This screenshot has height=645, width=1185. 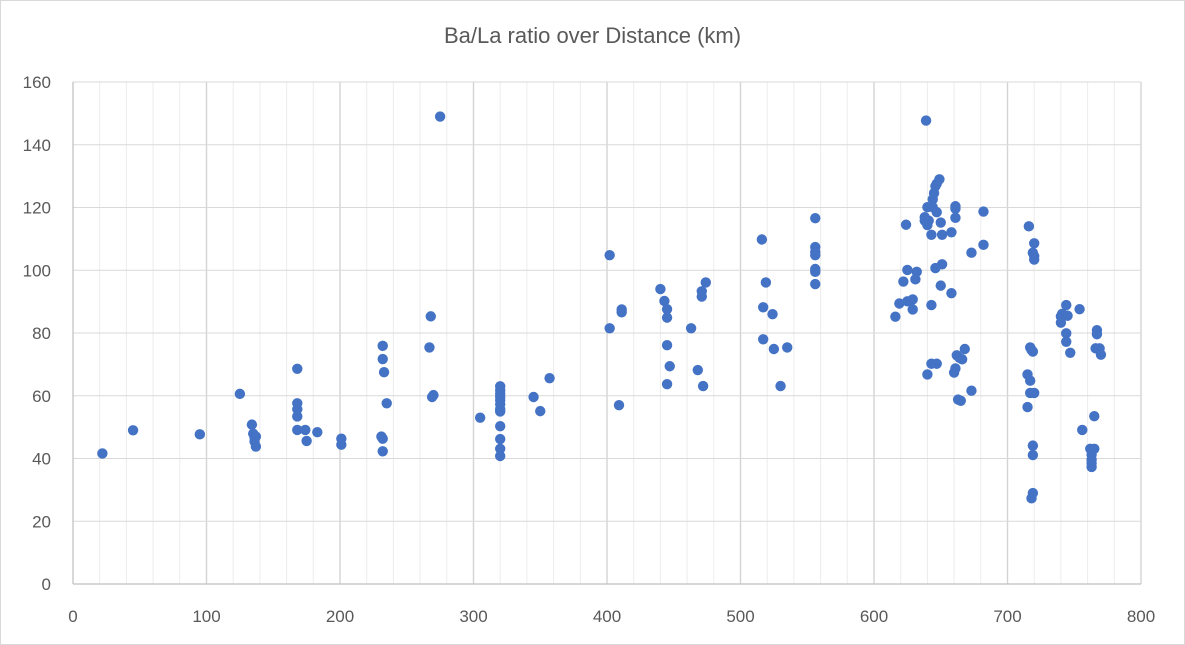 What do you see at coordinates (37, 82) in the screenshot?
I see `y-tick-label: 160` at bounding box center [37, 82].